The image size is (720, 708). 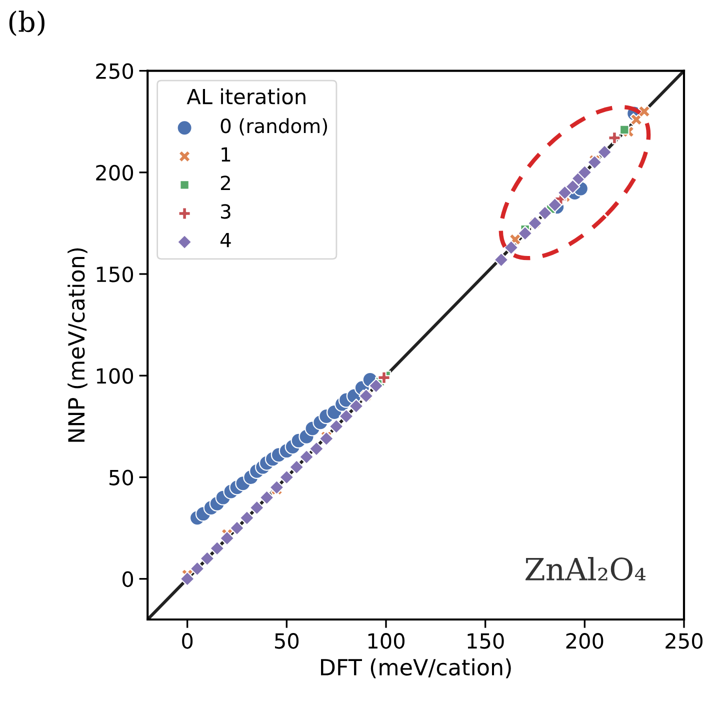 What do you see at coordinates (225, 240) in the screenshot?
I see `legend-label: 4` at bounding box center [225, 240].